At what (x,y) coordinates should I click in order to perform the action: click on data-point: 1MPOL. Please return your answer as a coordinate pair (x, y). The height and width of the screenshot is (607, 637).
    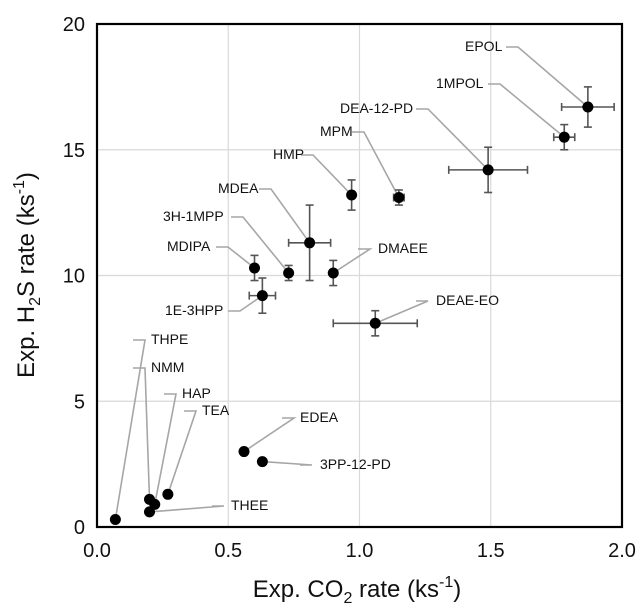
    Looking at the image, I should click on (564, 137).